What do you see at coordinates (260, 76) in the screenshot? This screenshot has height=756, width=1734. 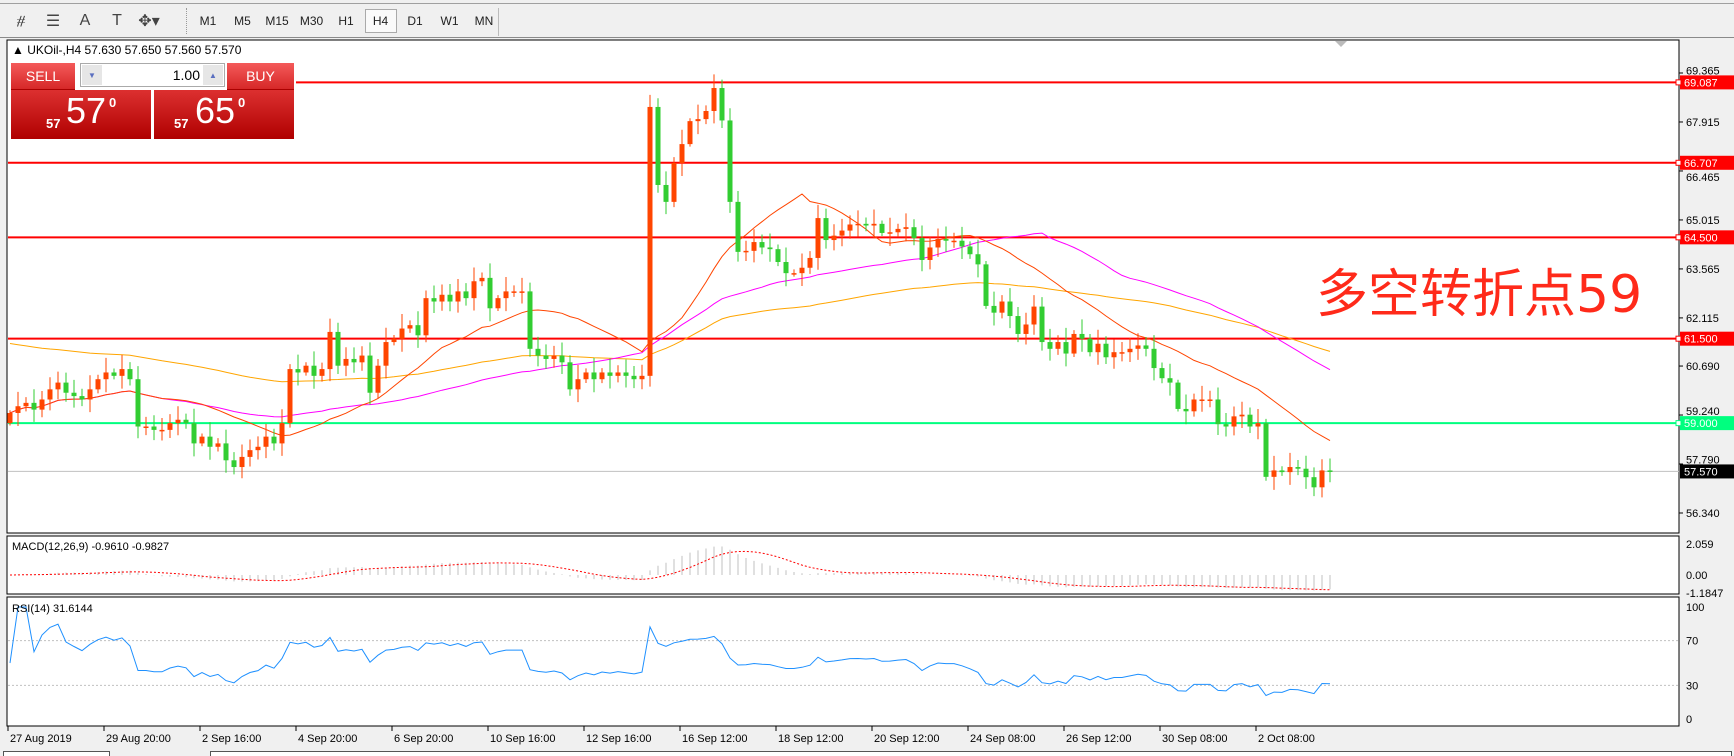 I see `buy-button: BUY` at bounding box center [260, 76].